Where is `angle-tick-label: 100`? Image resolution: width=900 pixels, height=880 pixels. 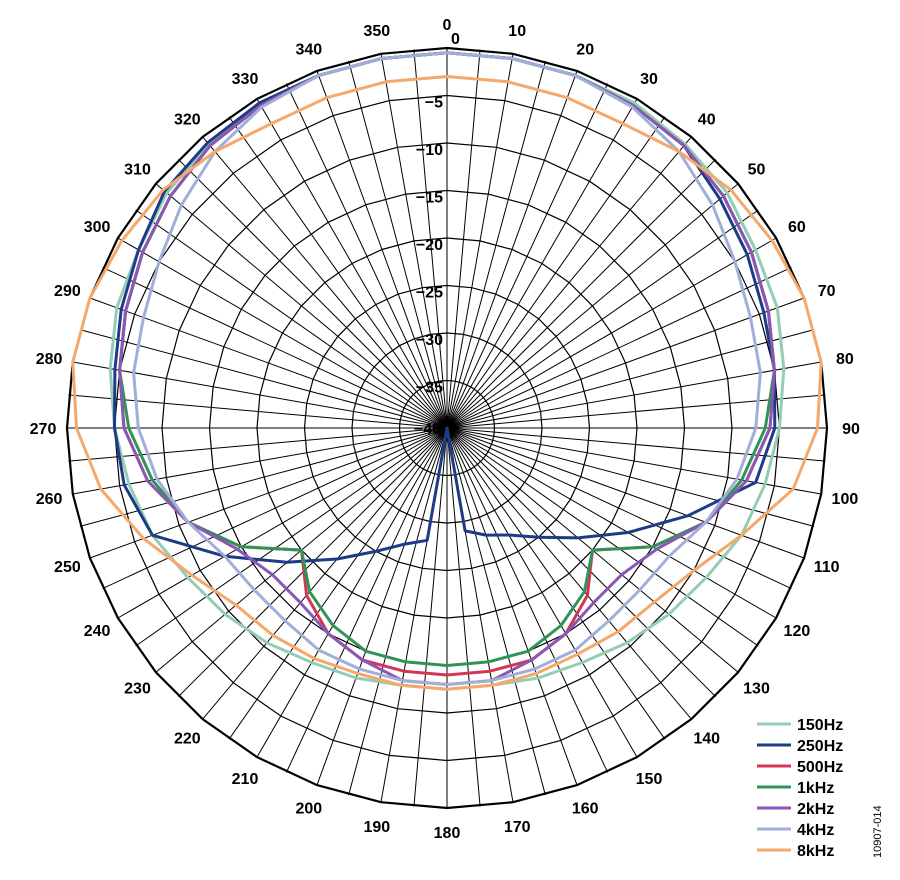
angle-tick-label: 100 is located at coordinates (845, 499).